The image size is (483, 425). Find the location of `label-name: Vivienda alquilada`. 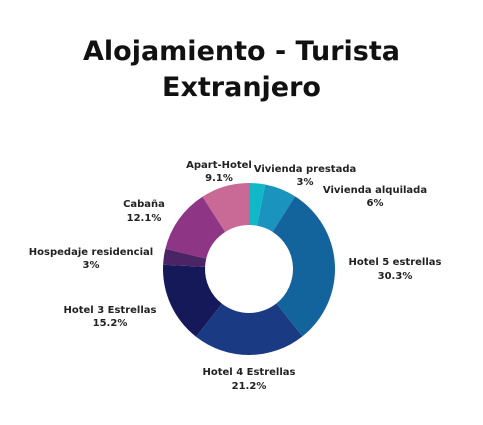

label-name: Vivienda alquilada is located at coordinates (375, 190).